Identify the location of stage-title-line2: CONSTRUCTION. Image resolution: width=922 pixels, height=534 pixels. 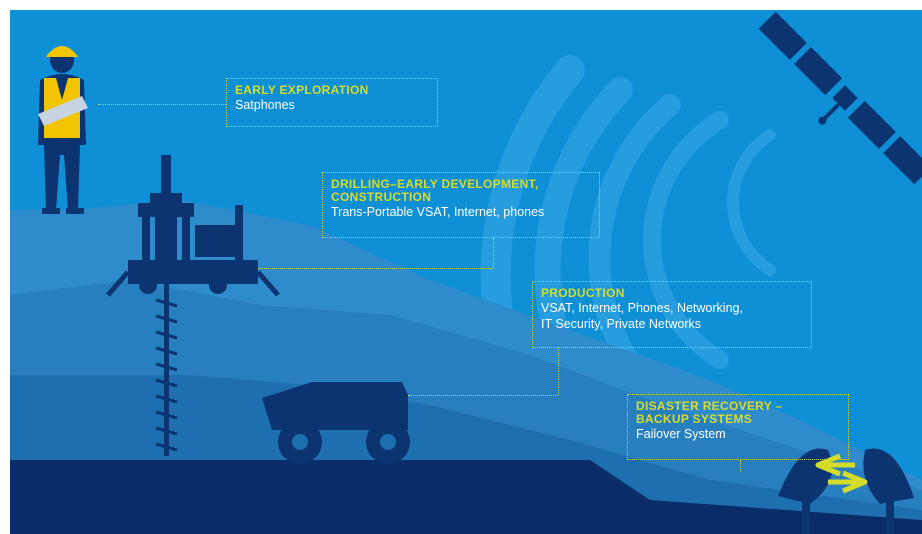
(381, 197).